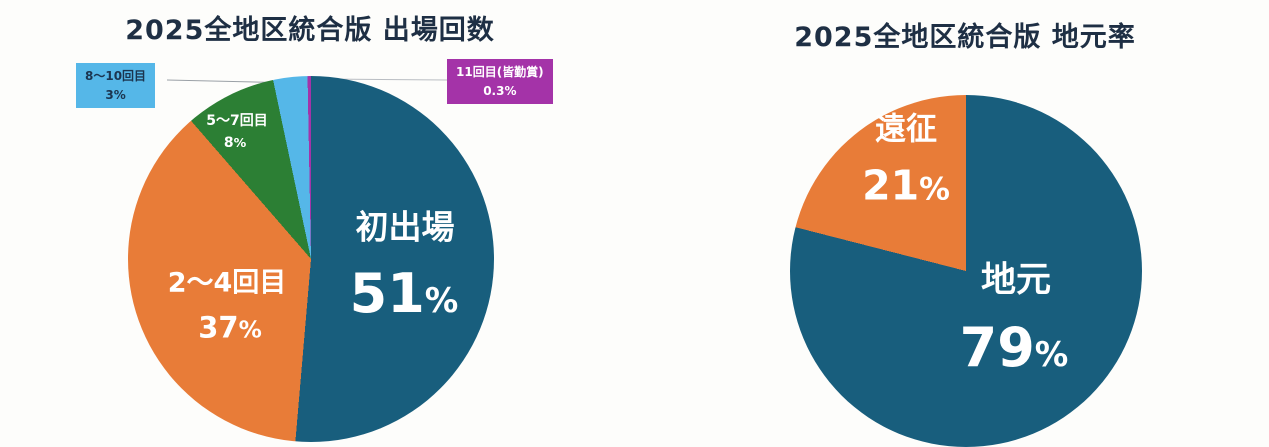 This screenshot has width=1269, height=447. What do you see at coordinates (891, 185) in the screenshot?
I see `slice-value-number: 21` at bounding box center [891, 185].